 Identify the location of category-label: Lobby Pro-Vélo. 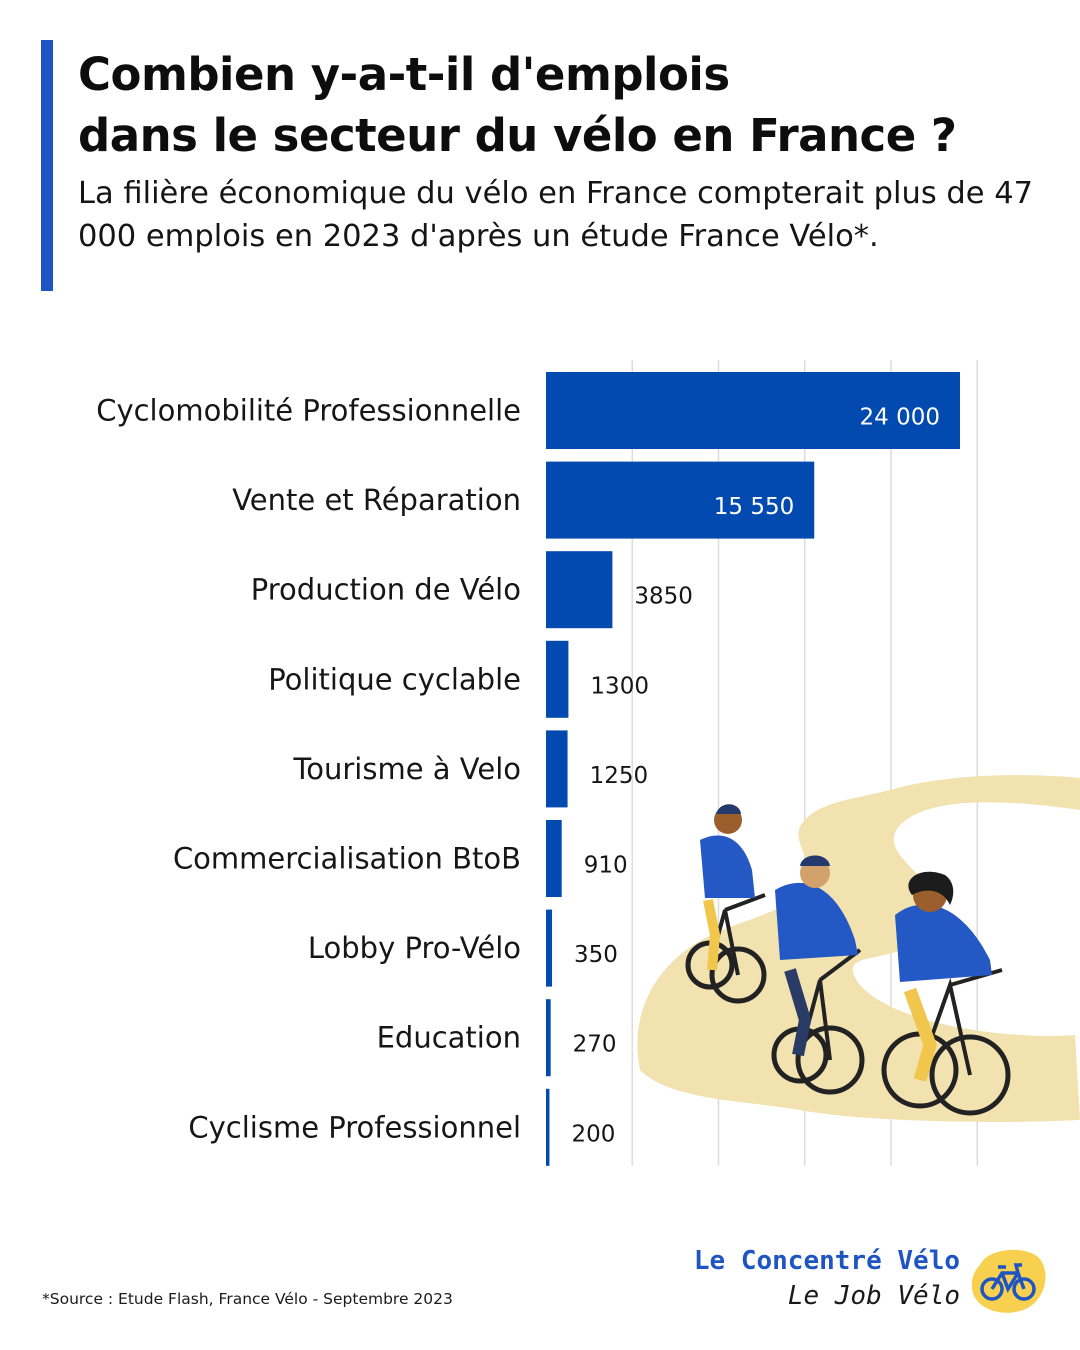
(414, 948).